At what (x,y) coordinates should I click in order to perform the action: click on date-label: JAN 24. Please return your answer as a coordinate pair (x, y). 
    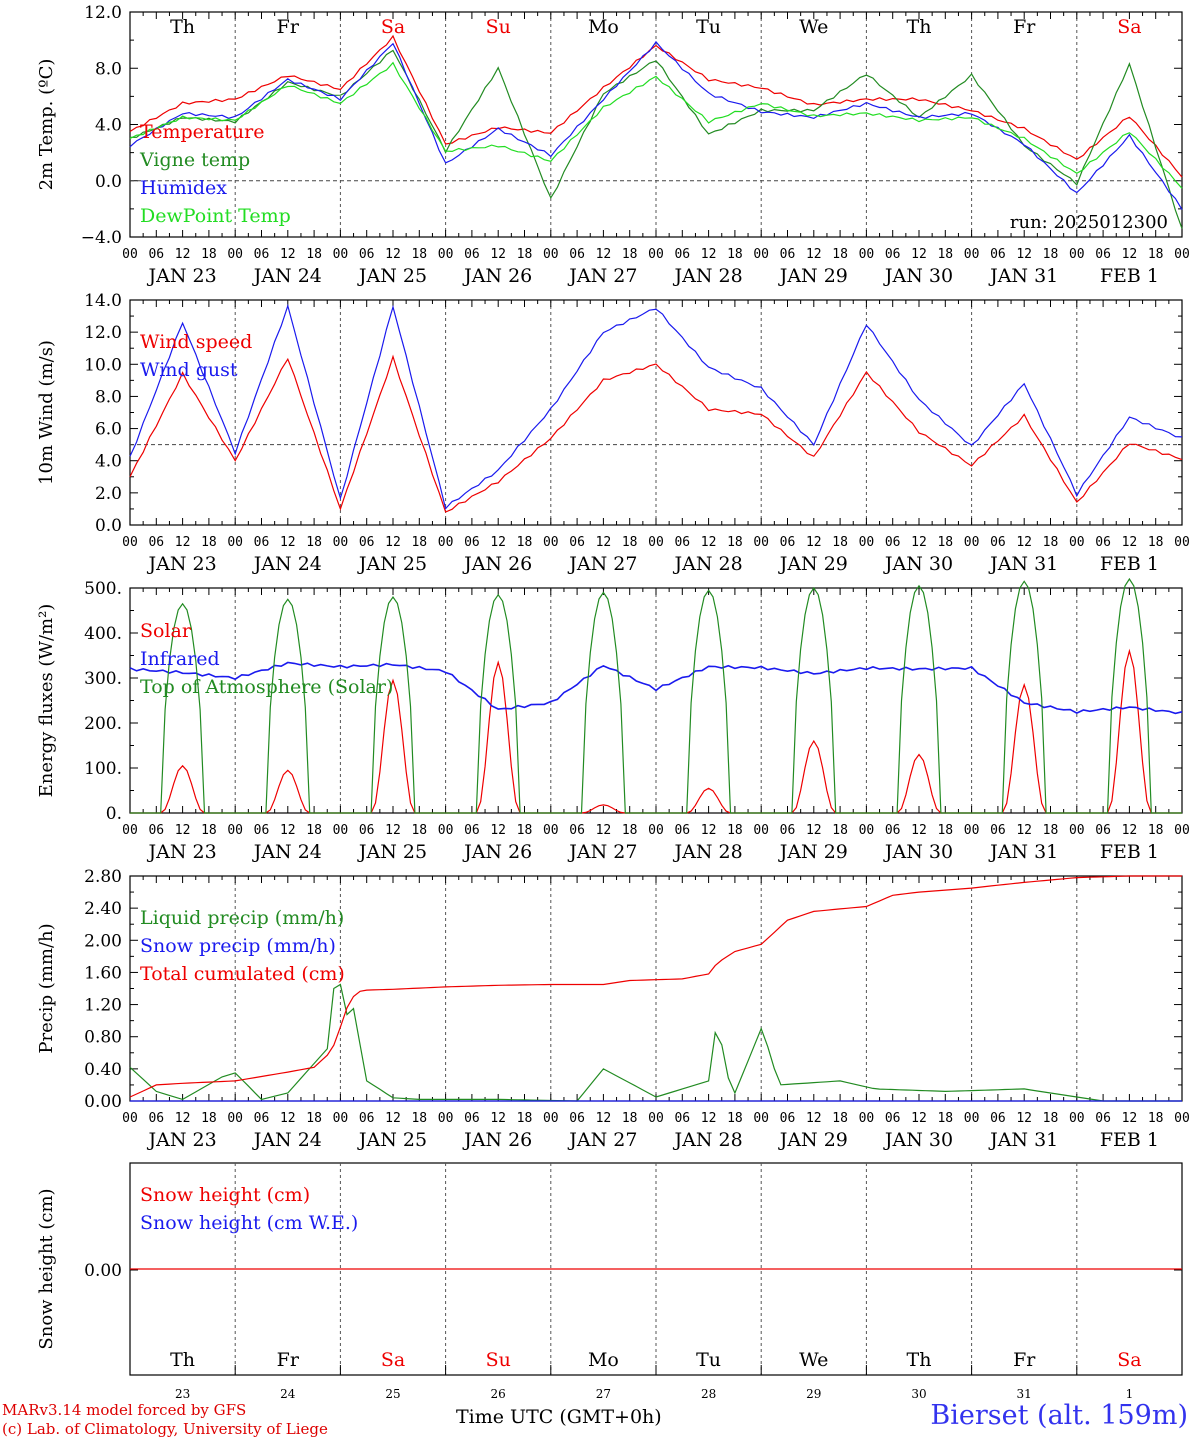
    Looking at the image, I should click on (287, 852).